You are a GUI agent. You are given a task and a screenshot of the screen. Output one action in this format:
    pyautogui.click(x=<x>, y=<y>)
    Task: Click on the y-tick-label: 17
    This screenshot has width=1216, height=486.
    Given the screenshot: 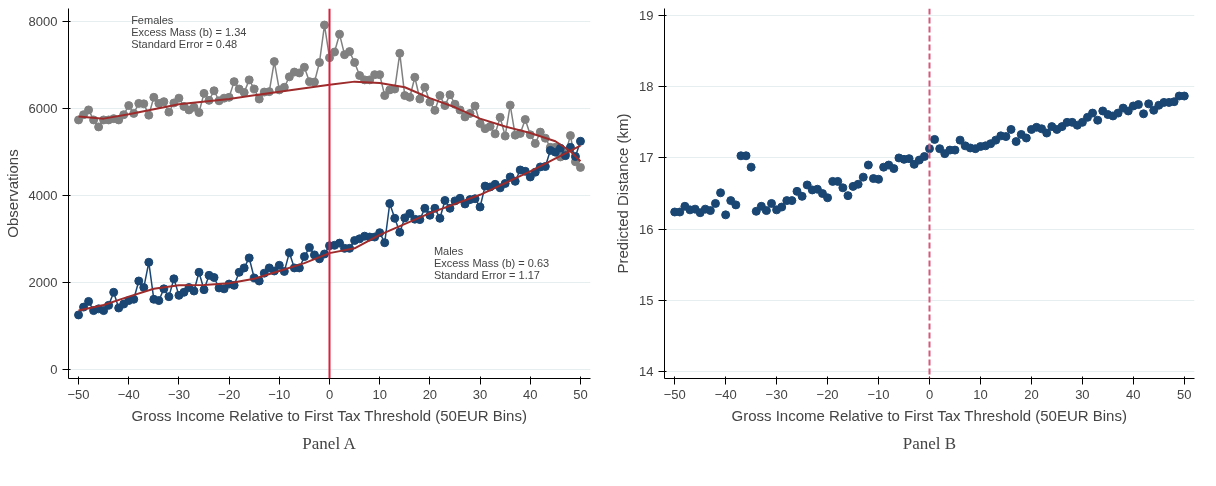 What is the action you would take?
    pyautogui.click(x=646, y=158)
    